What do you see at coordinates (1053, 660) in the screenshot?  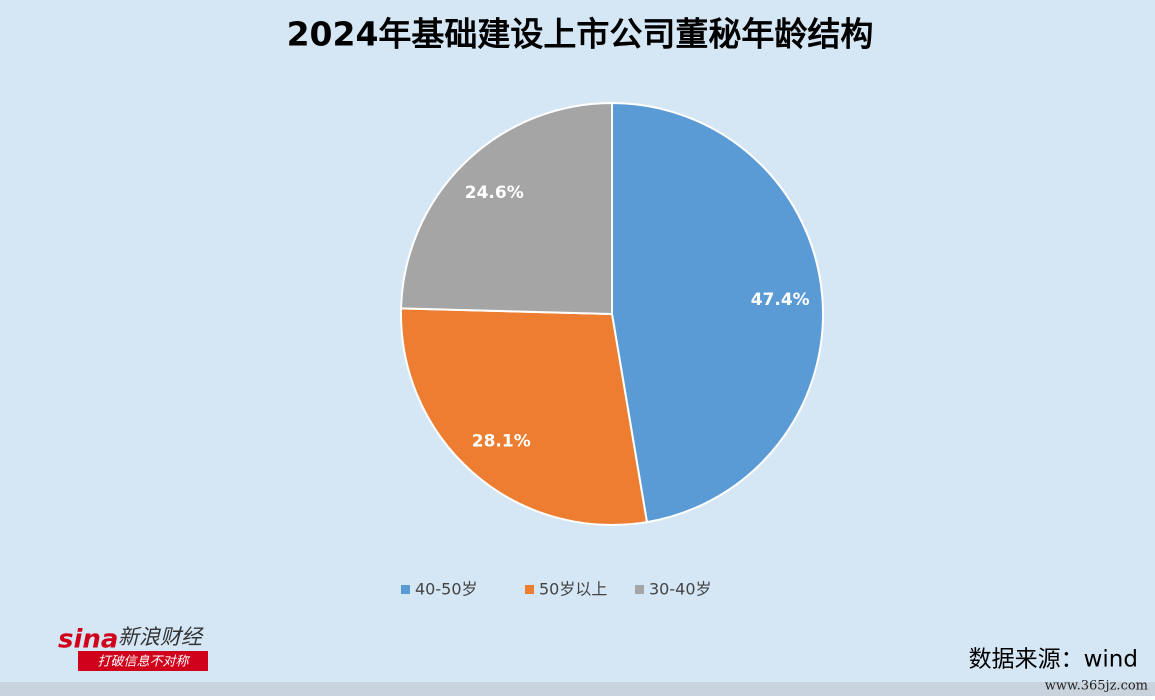 I see `source: 数据来源：wind` at bounding box center [1053, 660].